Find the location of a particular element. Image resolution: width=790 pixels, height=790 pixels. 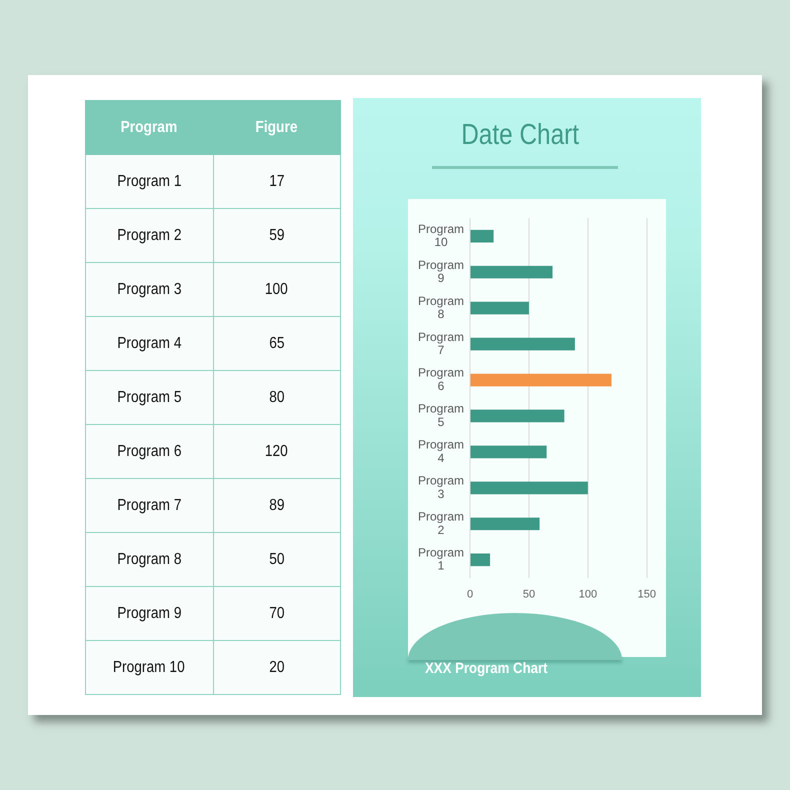

data-label: 50 is located at coordinates (276, 559).